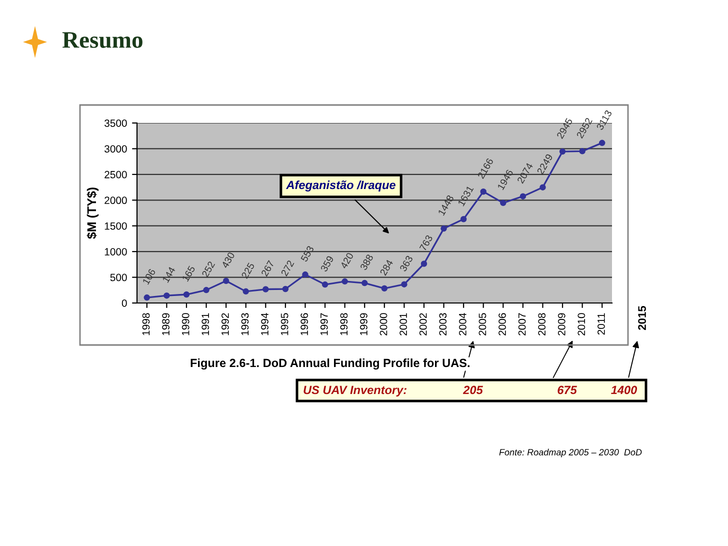  Describe the element at coordinates (472, 390) in the screenshot. I see `text: 205` at that location.